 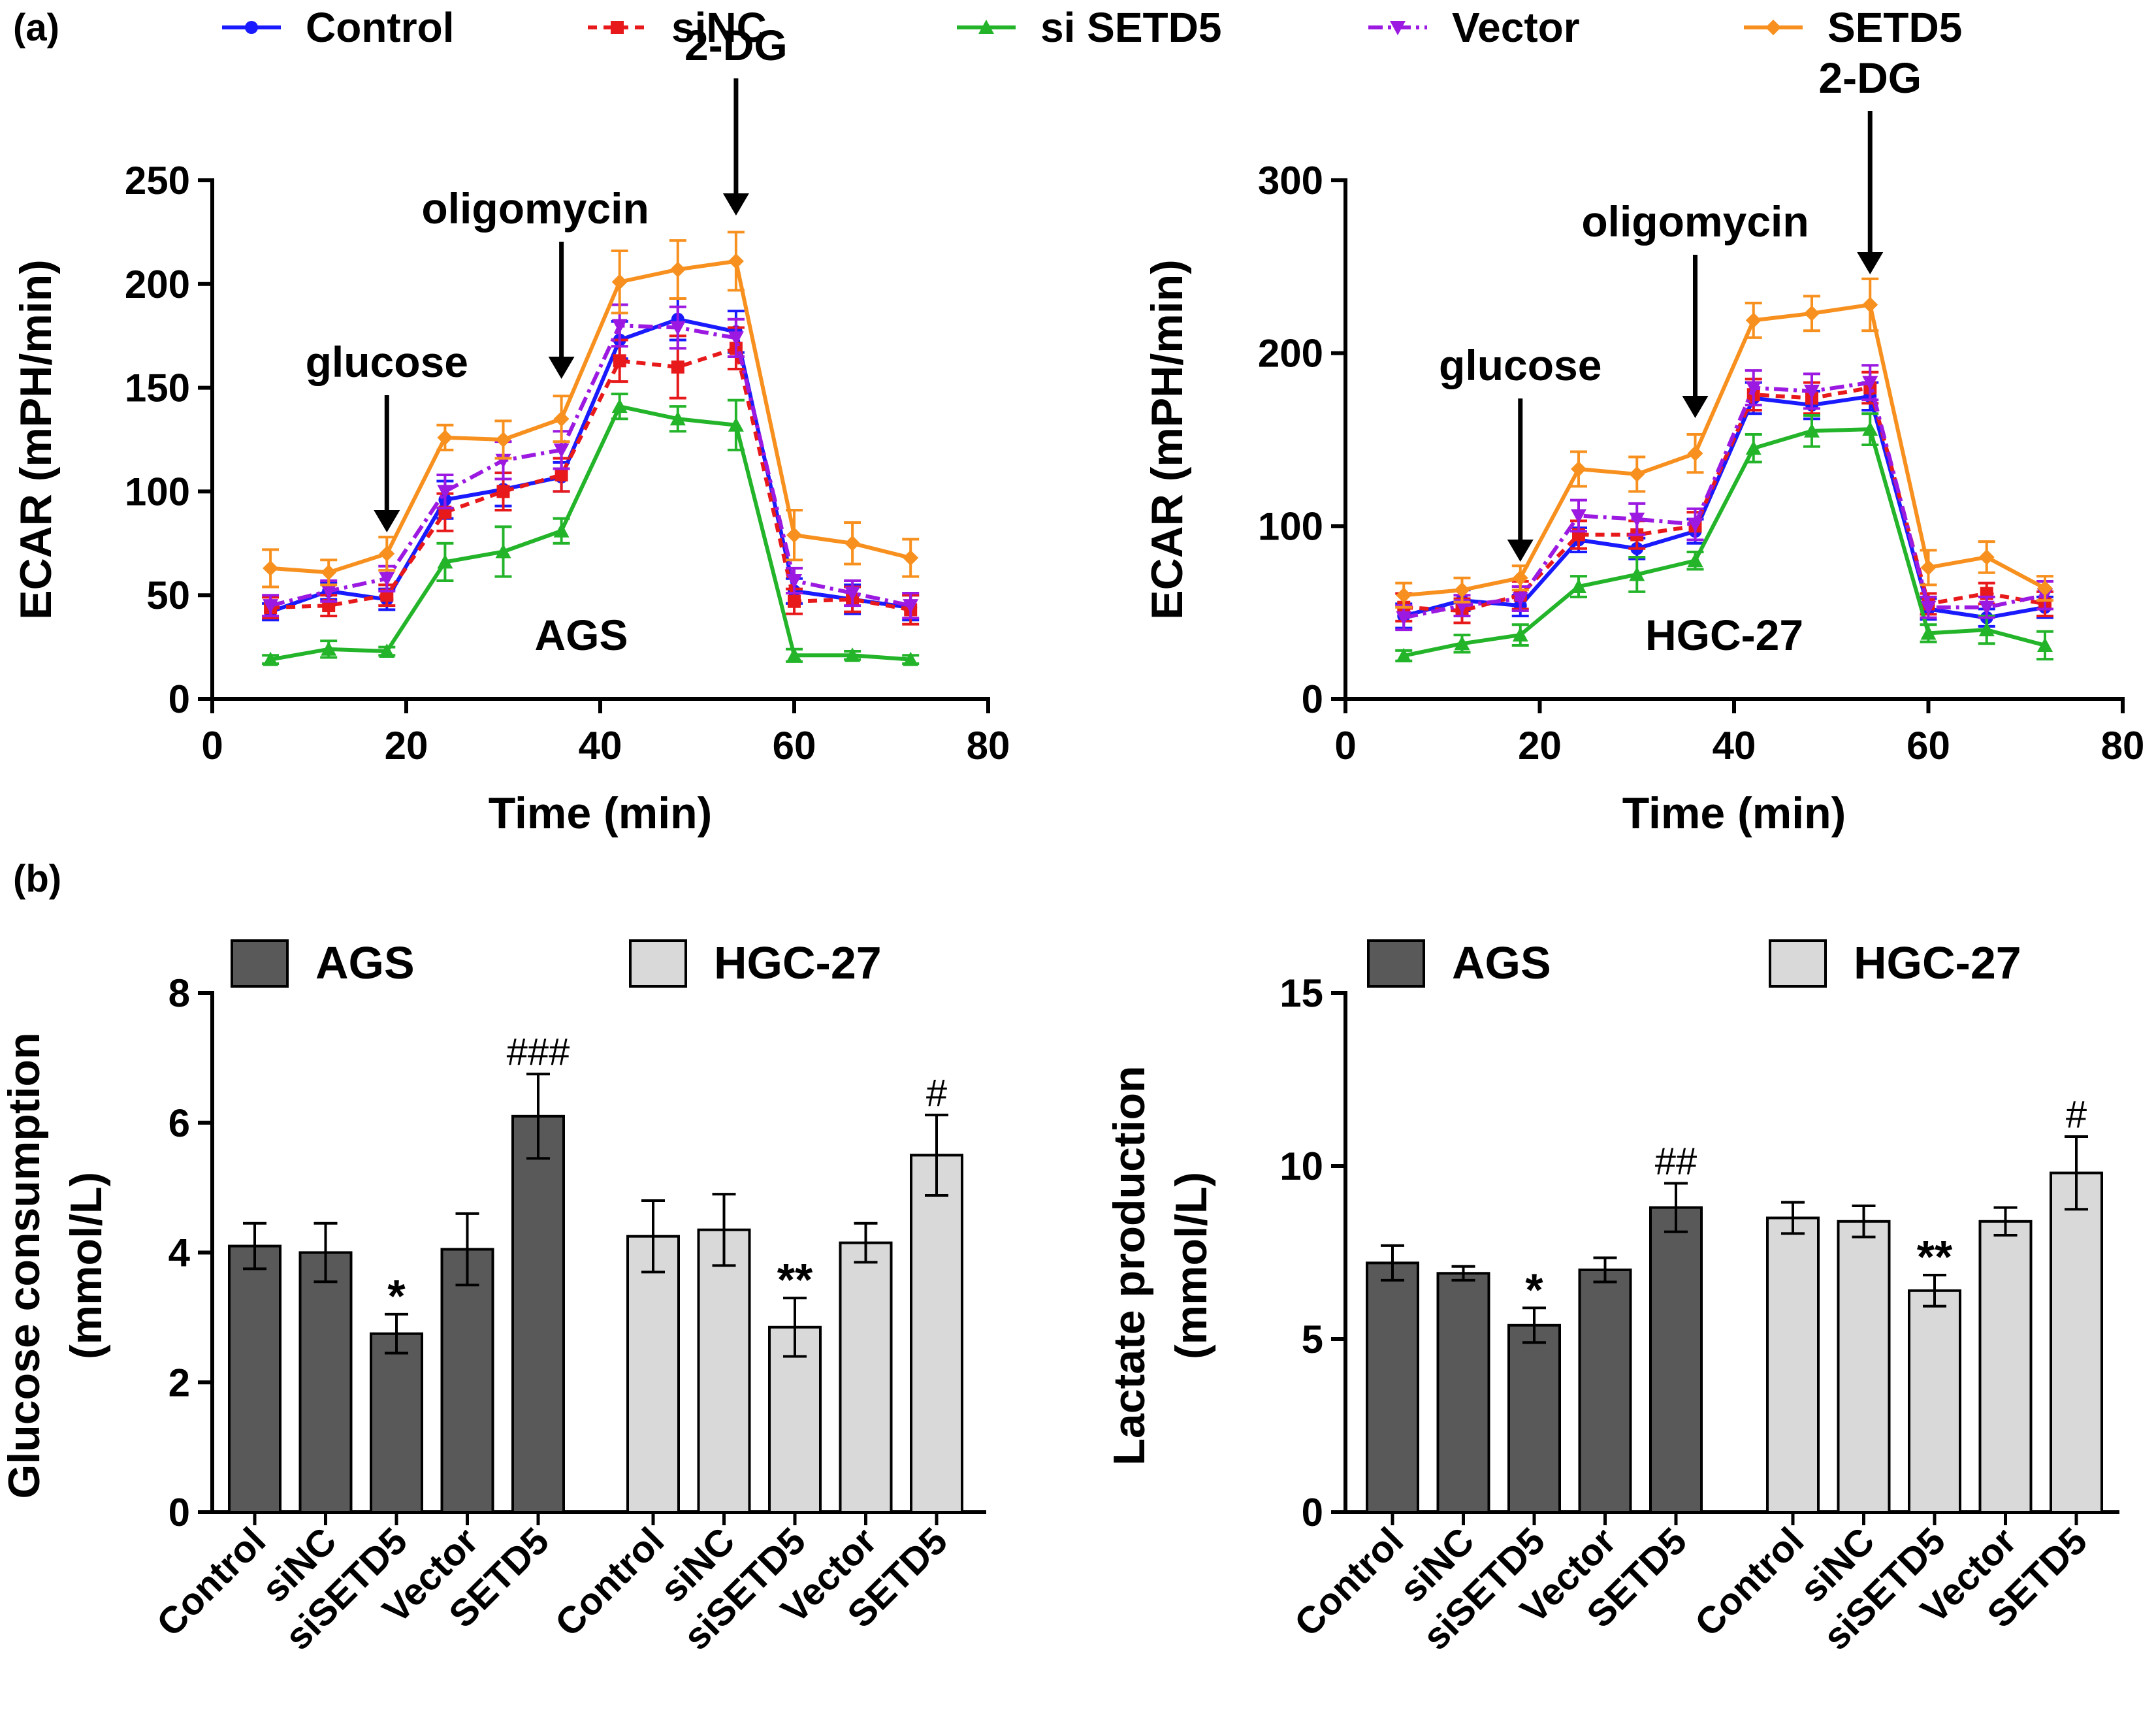 I want to click on series-legend: Control siNC si SETD5 Vector SETD5, so click(x=1092, y=28).